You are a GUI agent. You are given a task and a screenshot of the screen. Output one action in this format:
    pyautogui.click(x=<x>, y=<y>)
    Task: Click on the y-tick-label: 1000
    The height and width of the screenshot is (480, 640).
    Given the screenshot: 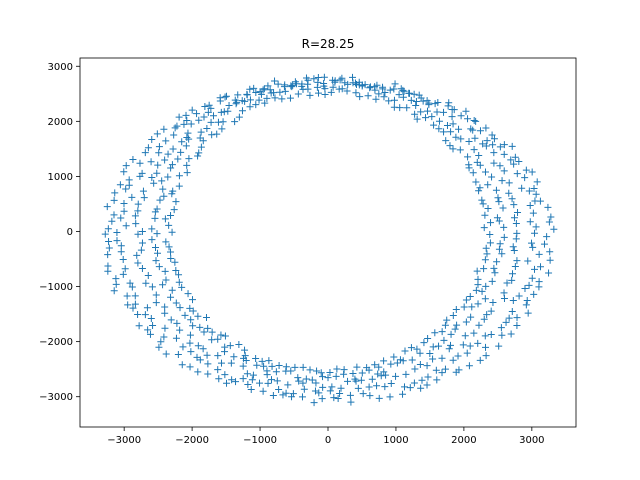 What is the action you would take?
    pyautogui.click(x=60, y=177)
    